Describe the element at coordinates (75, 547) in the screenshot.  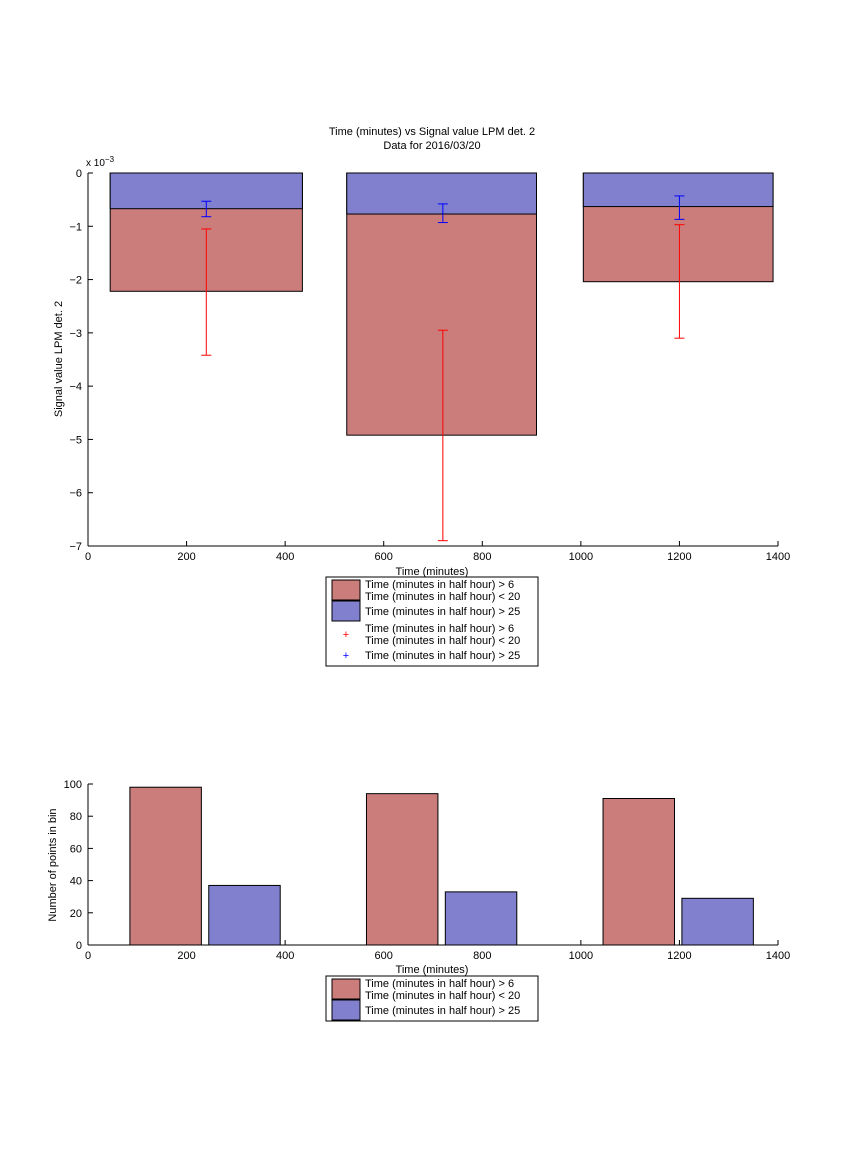
I see `chart1-y-tick-label: −7` at that location.